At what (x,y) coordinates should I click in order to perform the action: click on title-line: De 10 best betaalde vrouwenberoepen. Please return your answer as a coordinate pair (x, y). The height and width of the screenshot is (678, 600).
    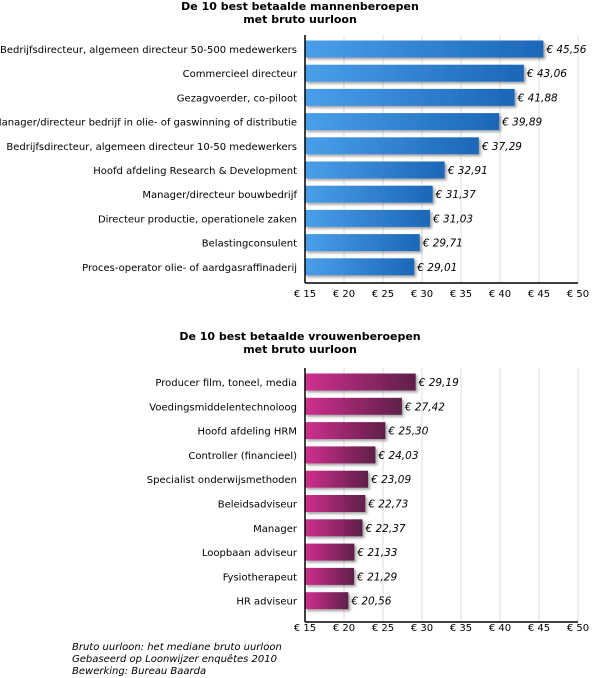
    Looking at the image, I should click on (300, 336).